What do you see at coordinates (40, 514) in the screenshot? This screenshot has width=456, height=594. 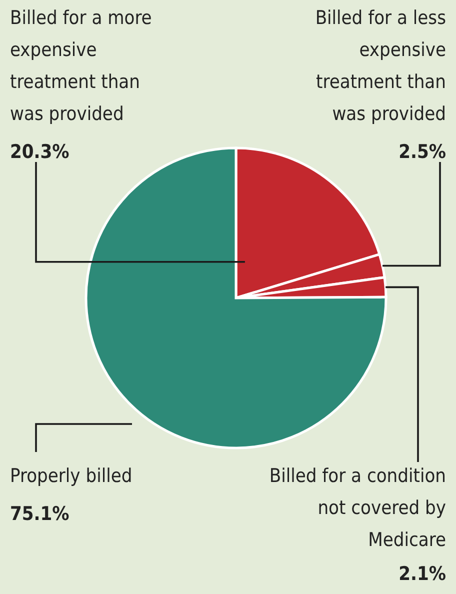 I see `data-label: 75.1%` at bounding box center [40, 514].